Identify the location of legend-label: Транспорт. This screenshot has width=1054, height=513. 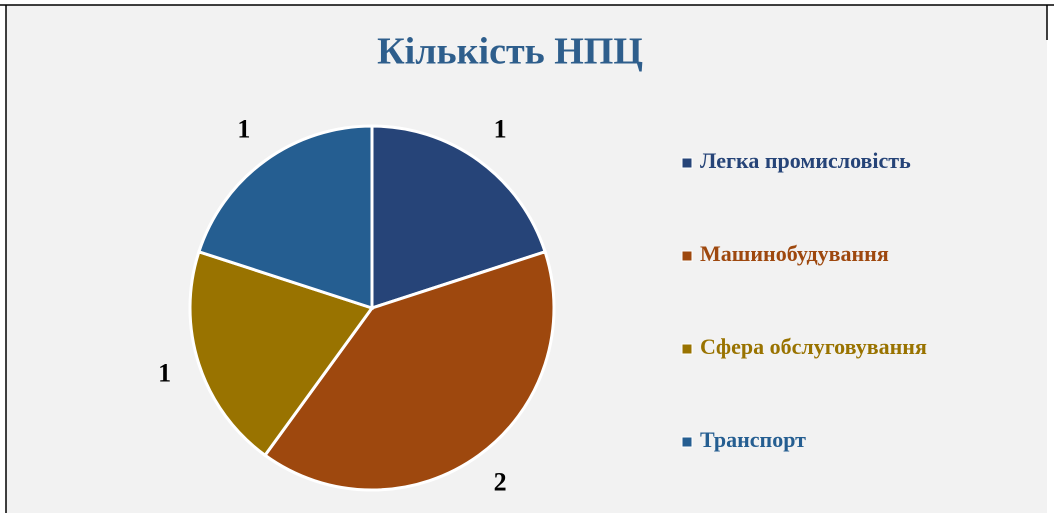
(753, 439).